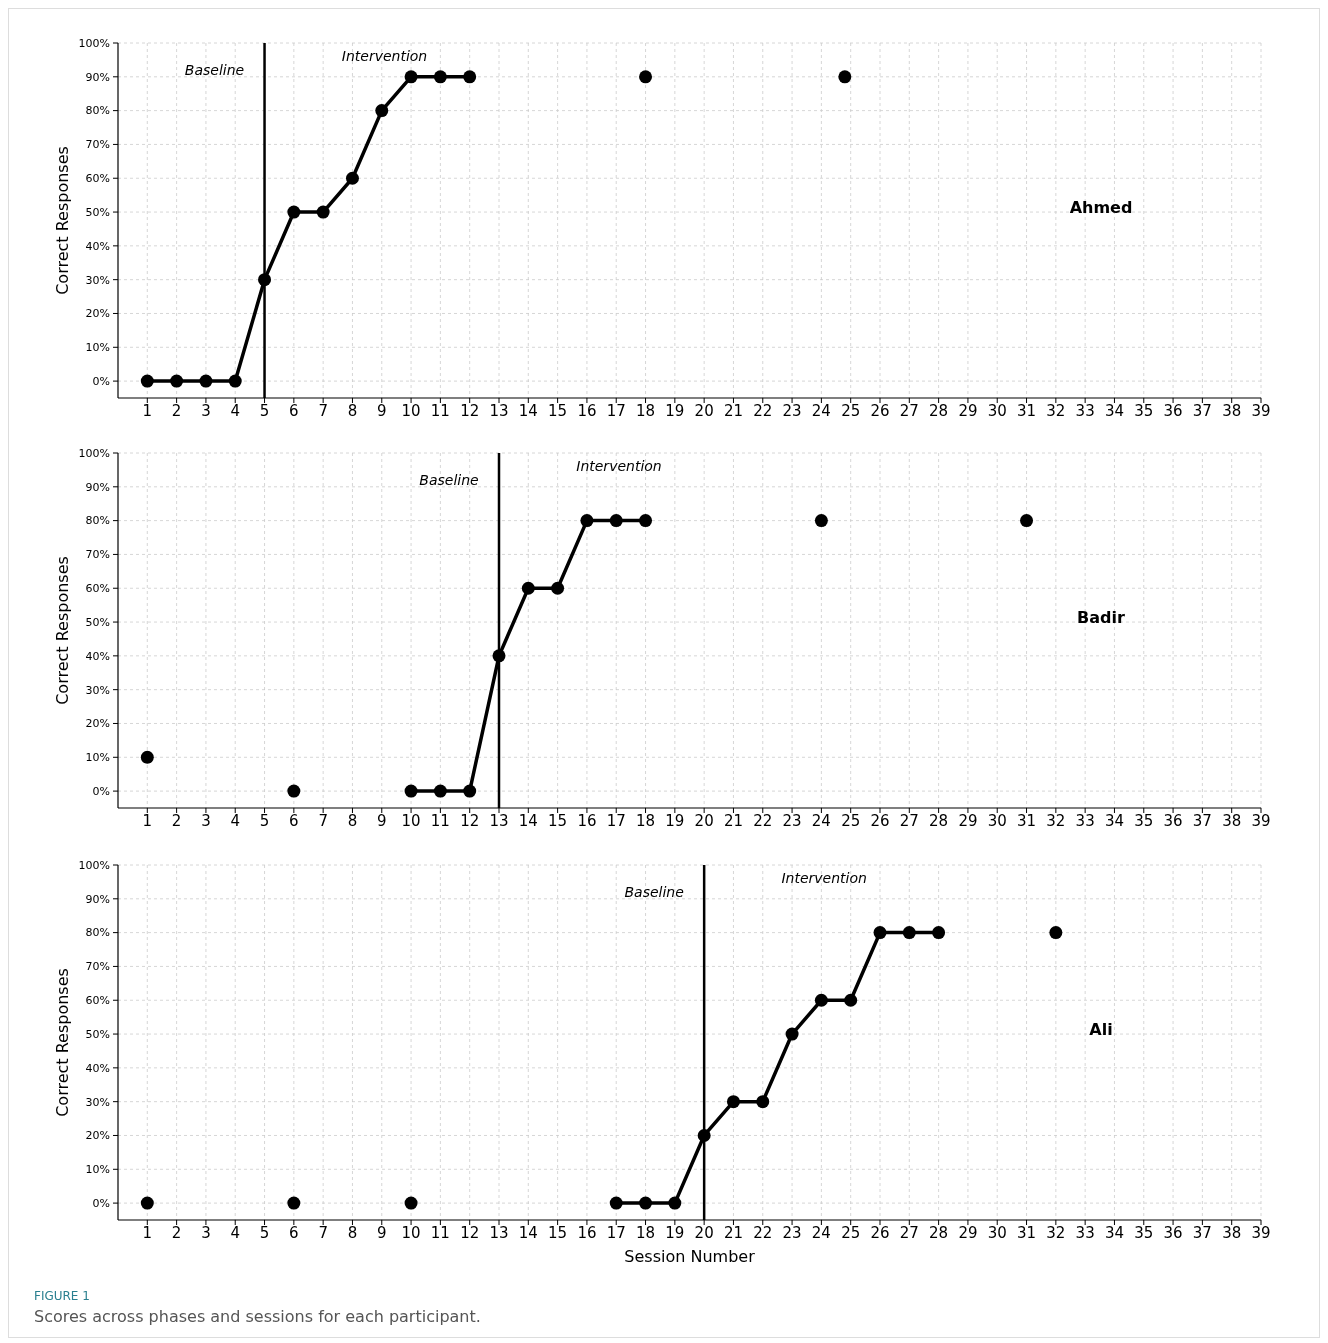 Image resolution: width=1328 pixels, height=1343 pixels. Describe the element at coordinates (411, 821) in the screenshot. I see `x-tick-label: 10` at that location.